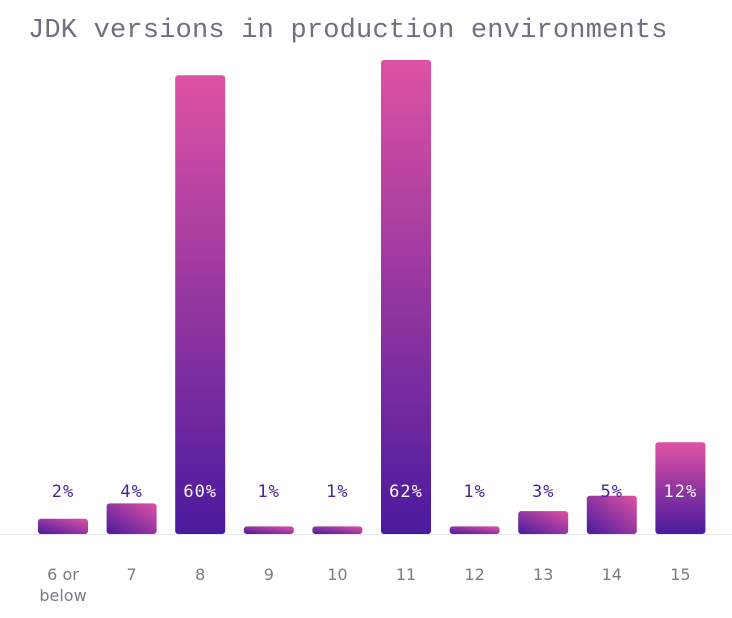 The height and width of the screenshot is (618, 732). What do you see at coordinates (474, 492) in the screenshot?
I see `data-label-7: 1%` at bounding box center [474, 492].